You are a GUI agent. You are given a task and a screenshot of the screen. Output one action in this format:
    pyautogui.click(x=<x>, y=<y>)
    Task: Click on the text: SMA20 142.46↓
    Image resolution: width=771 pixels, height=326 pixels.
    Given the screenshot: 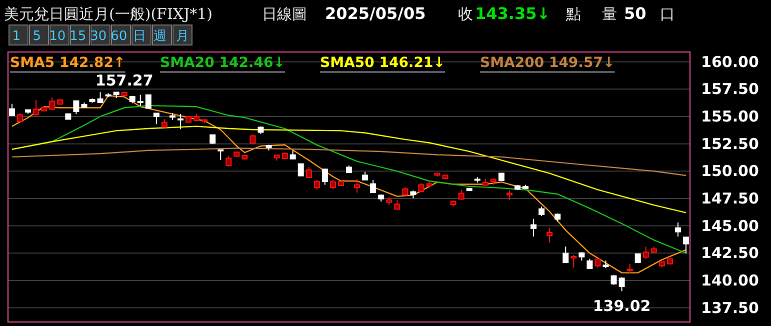 What is the action you would take?
    pyautogui.click(x=222, y=63)
    